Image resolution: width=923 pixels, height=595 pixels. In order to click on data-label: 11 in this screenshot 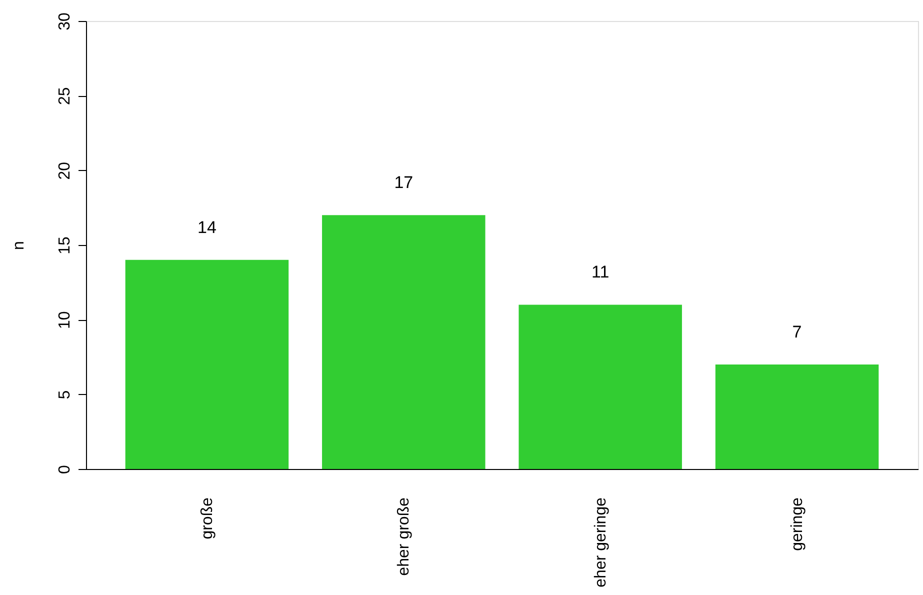, I will do `click(601, 272)`.